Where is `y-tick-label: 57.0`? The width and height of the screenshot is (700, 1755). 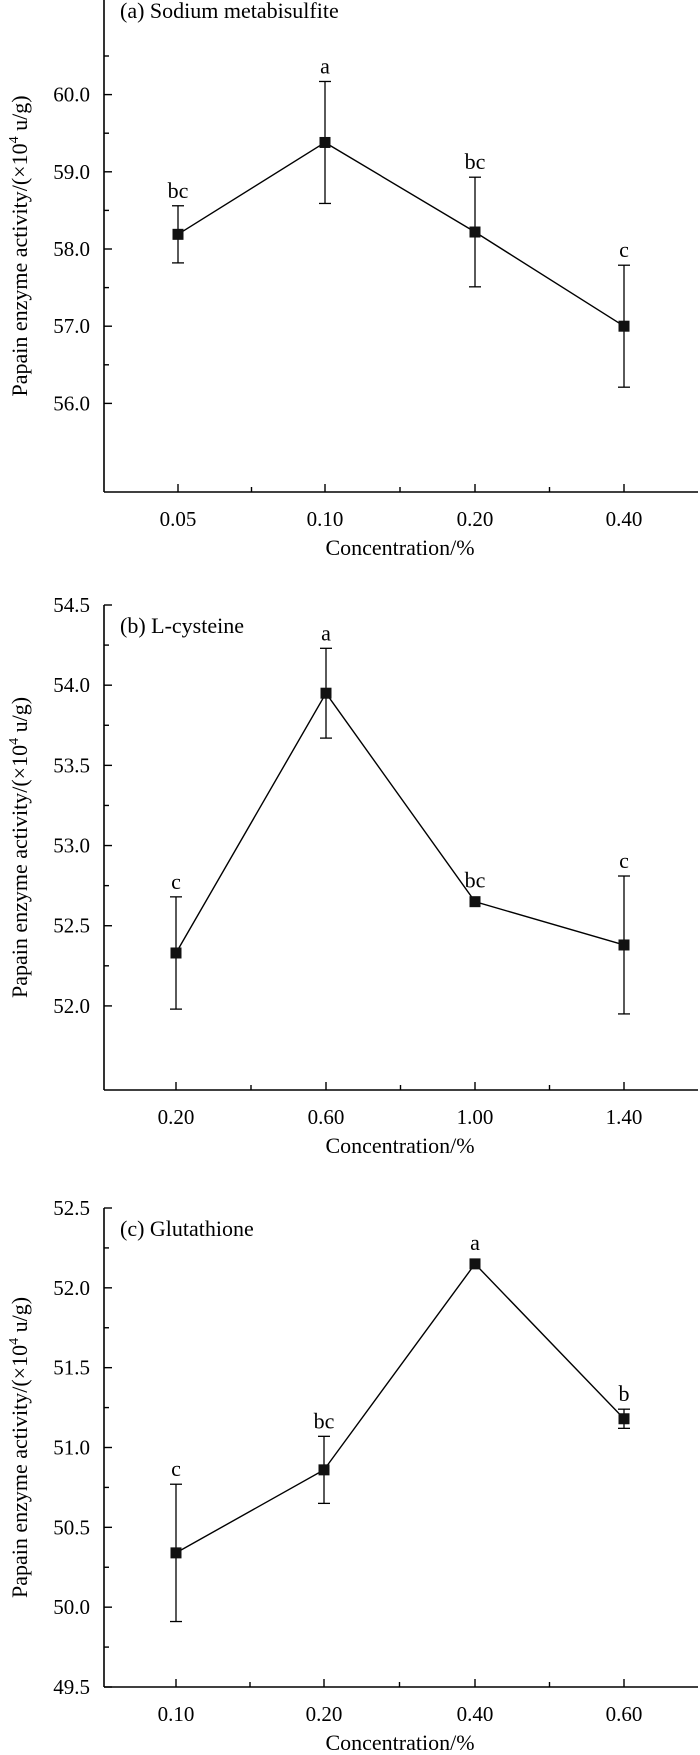 y-tick-label: 57.0 is located at coordinates (71, 326).